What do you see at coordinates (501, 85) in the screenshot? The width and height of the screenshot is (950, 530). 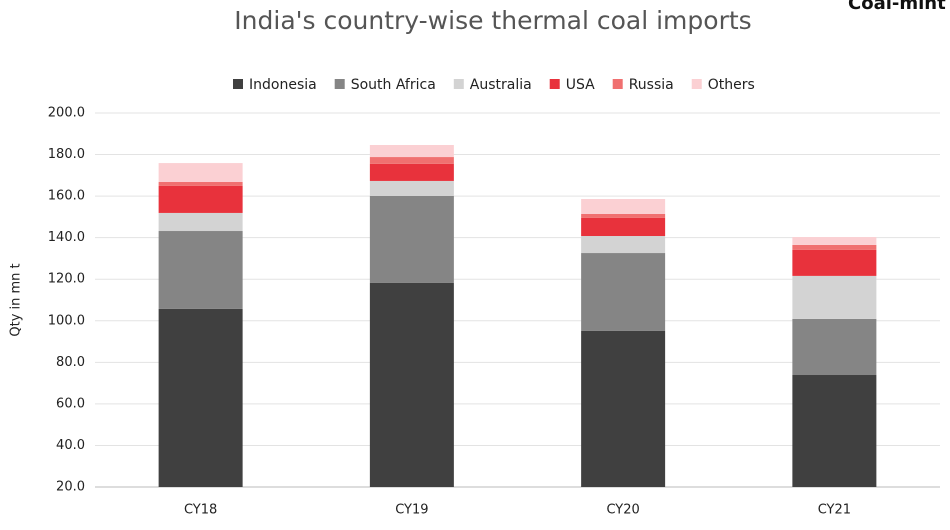 I see `legend-label: Australia` at bounding box center [501, 85].